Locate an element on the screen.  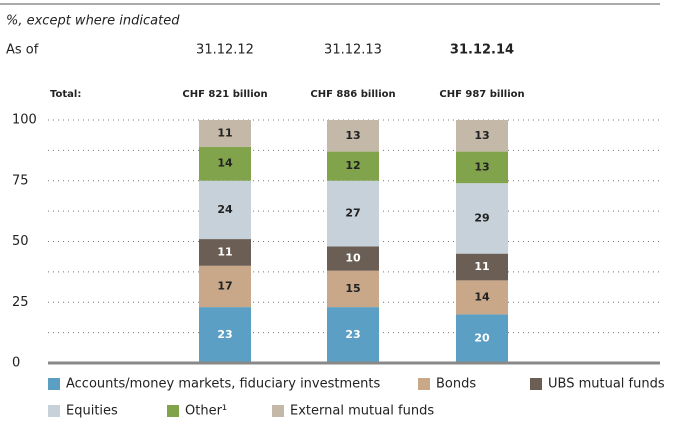
data-label: 24 is located at coordinates (225, 209).